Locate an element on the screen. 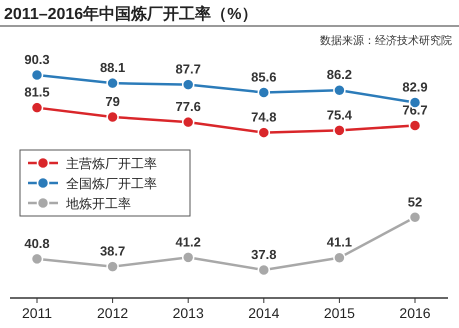  data-label: 86.2 is located at coordinates (339, 74).